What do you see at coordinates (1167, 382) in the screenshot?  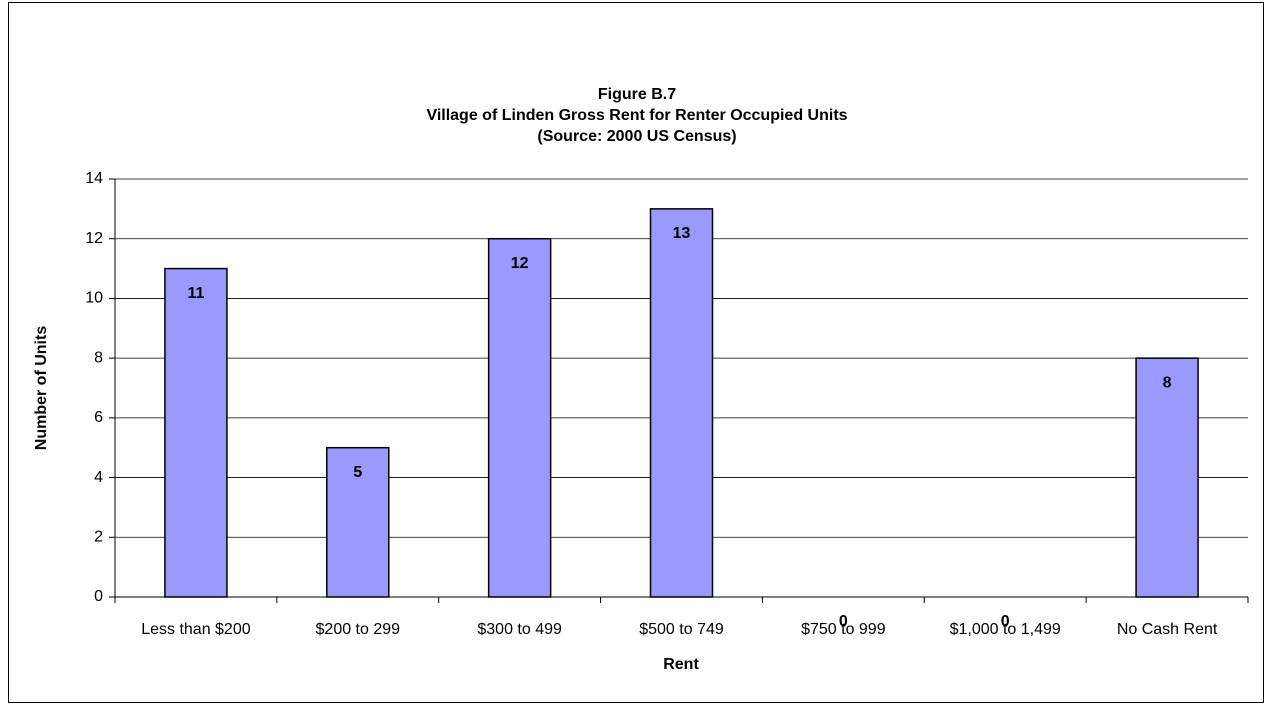 I see `data-label: 8` at bounding box center [1167, 382].